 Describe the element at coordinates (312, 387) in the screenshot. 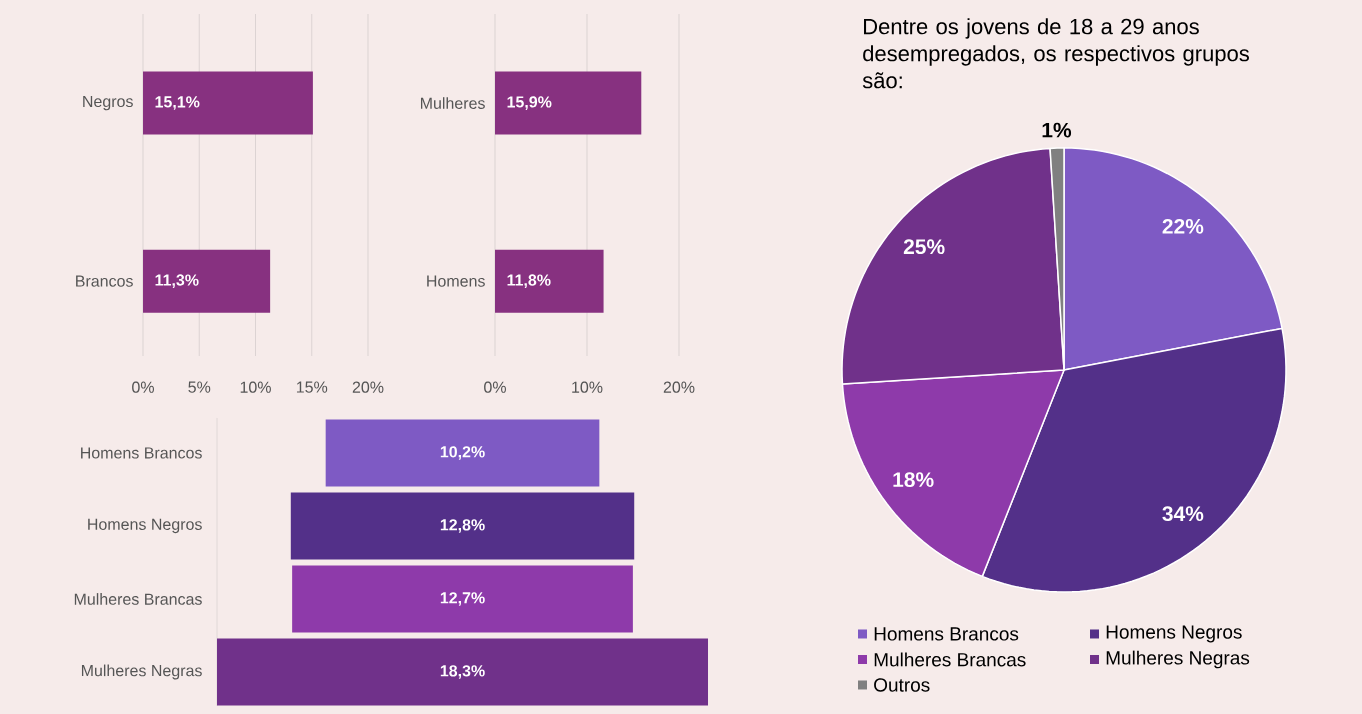

I see `x-tick-label: 15%` at that location.